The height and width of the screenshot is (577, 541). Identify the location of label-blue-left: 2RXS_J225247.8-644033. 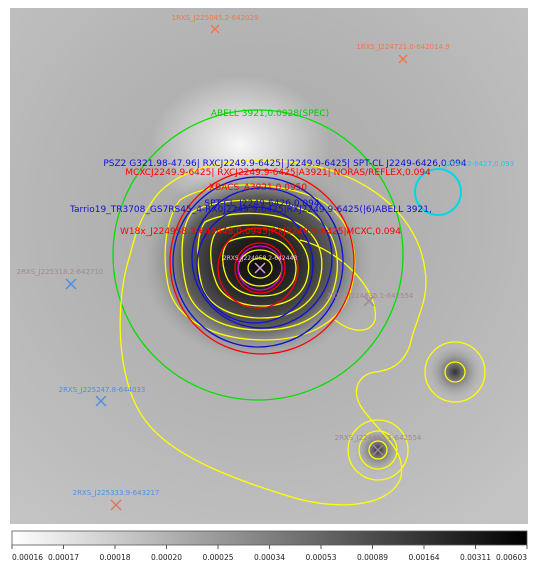
(102, 390).